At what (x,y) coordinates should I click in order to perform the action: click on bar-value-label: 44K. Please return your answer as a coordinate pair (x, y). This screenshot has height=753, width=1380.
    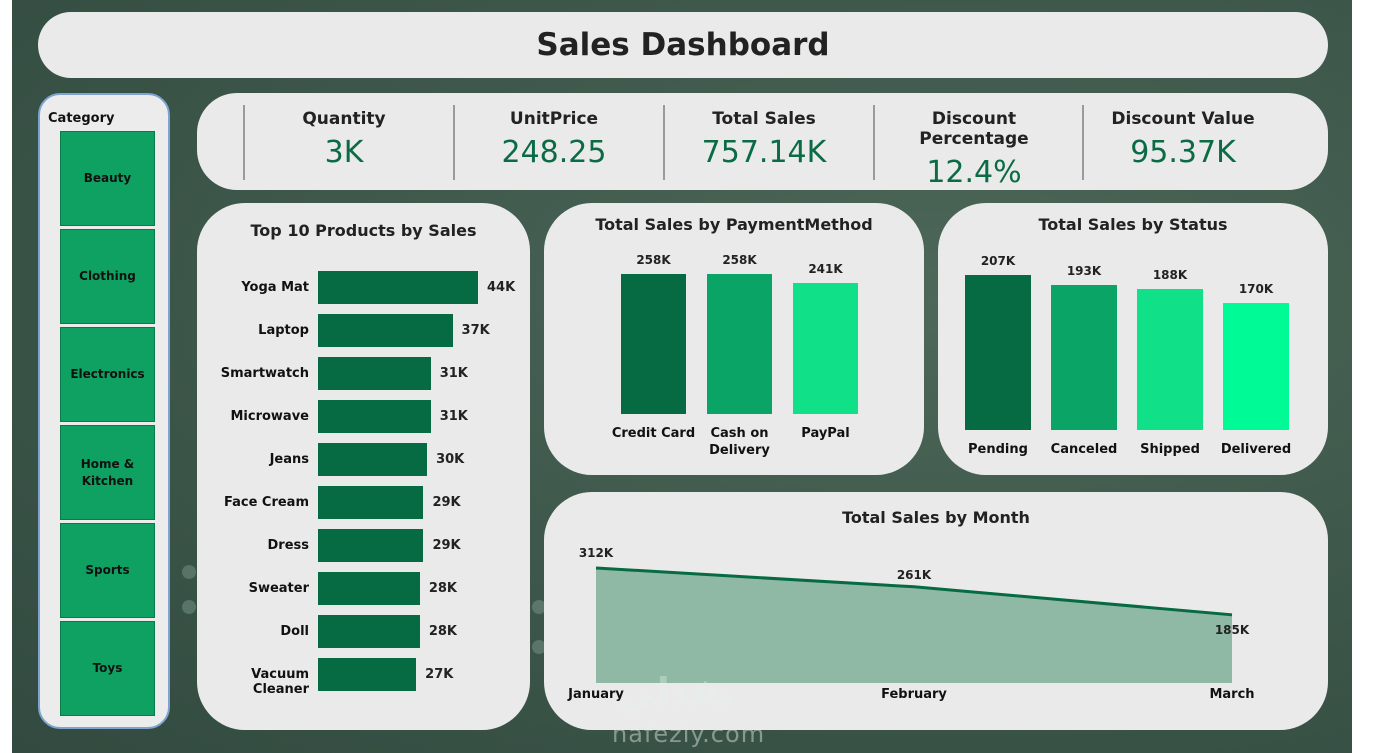
    Looking at the image, I should click on (501, 287).